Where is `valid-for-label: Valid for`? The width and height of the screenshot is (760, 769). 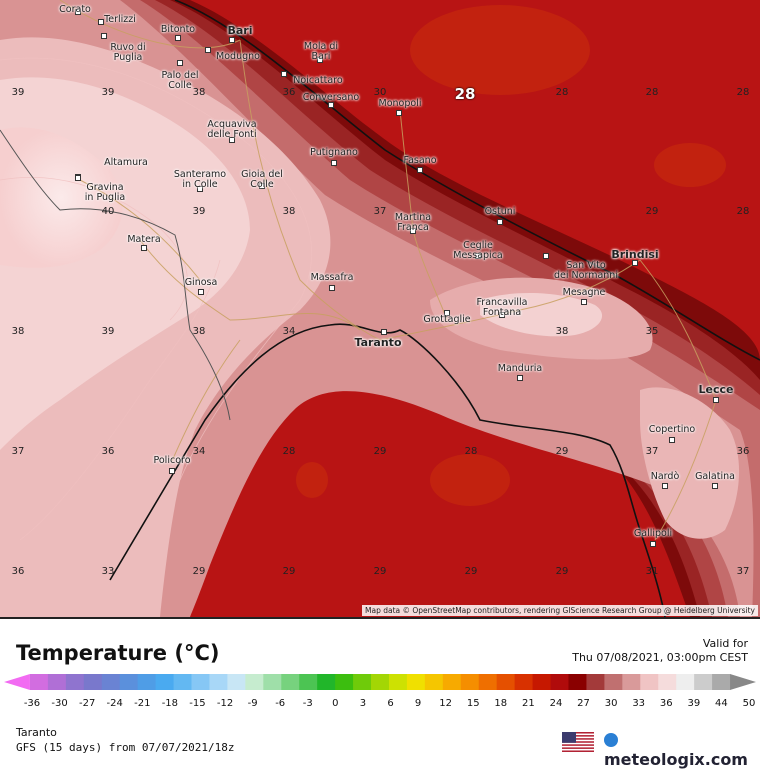 valid-for-label: Valid for is located at coordinates (725, 643).